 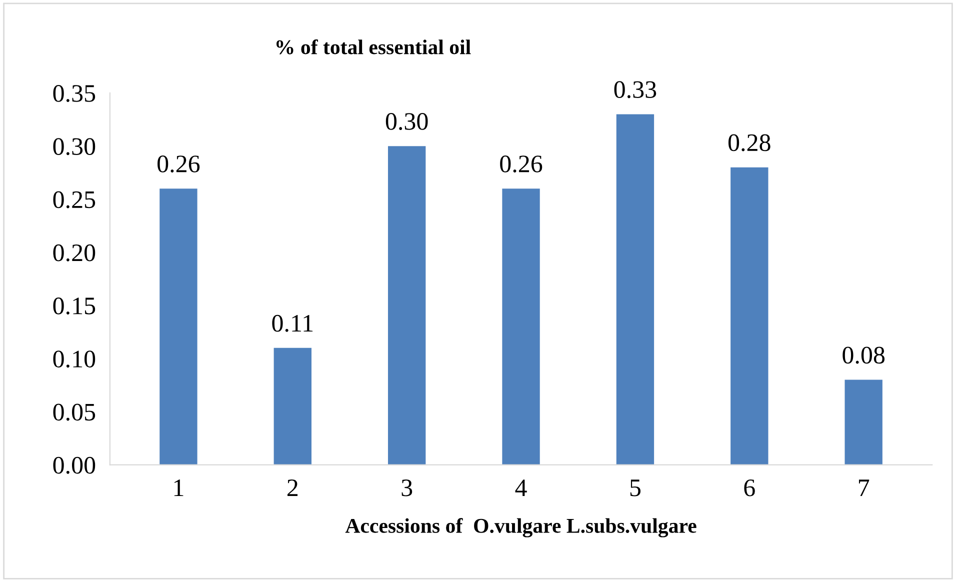 What do you see at coordinates (864, 488) in the screenshot?
I see `x-tick-label: 7` at bounding box center [864, 488].